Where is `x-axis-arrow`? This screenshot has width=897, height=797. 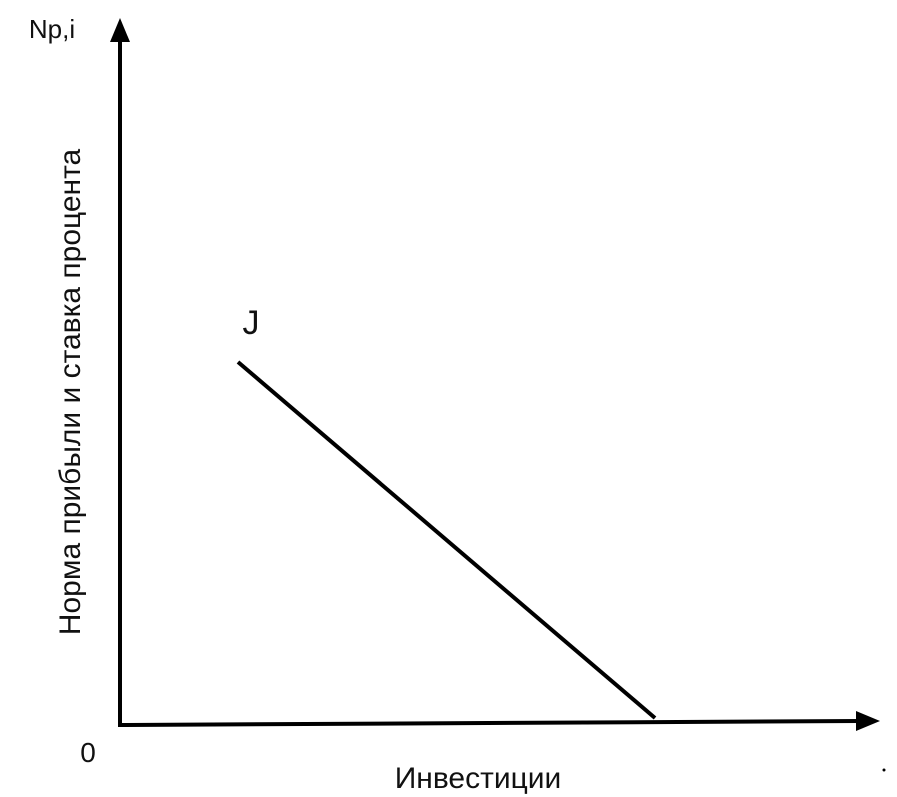
x-axis-arrow is located at coordinates (868, 721).